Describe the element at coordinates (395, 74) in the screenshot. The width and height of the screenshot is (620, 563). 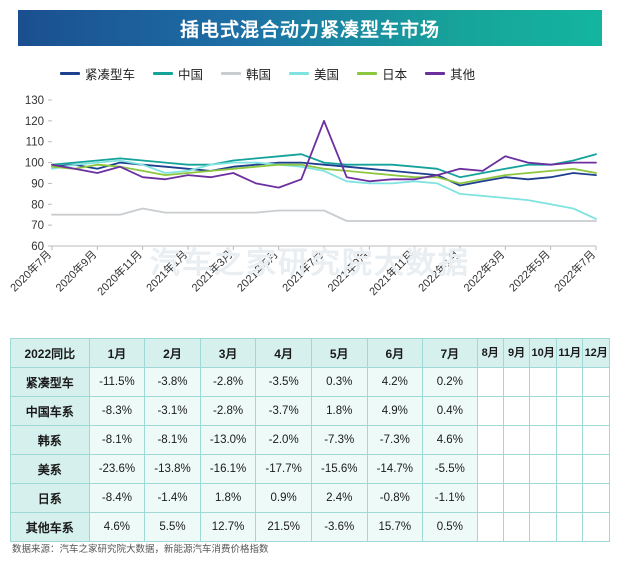
I see `legend-label: 日本` at that location.